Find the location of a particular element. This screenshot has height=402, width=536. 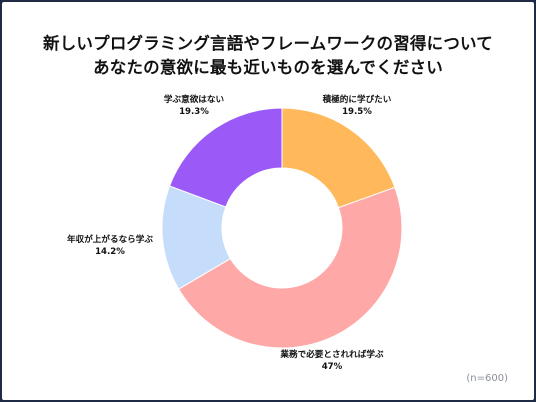

slice-value-label: 14.2% is located at coordinates (110, 252).